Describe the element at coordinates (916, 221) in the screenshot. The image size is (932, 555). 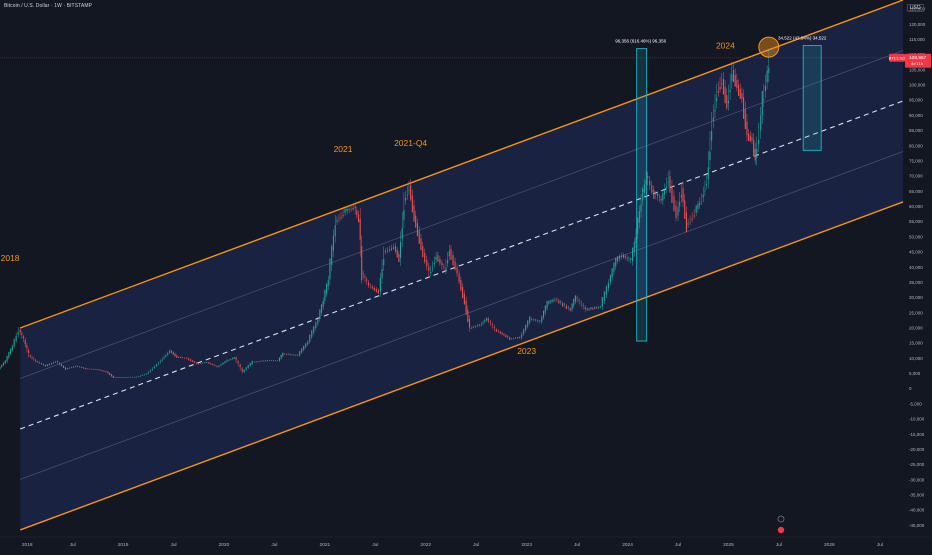
I see `y-tick-label: 55,000` at that location.